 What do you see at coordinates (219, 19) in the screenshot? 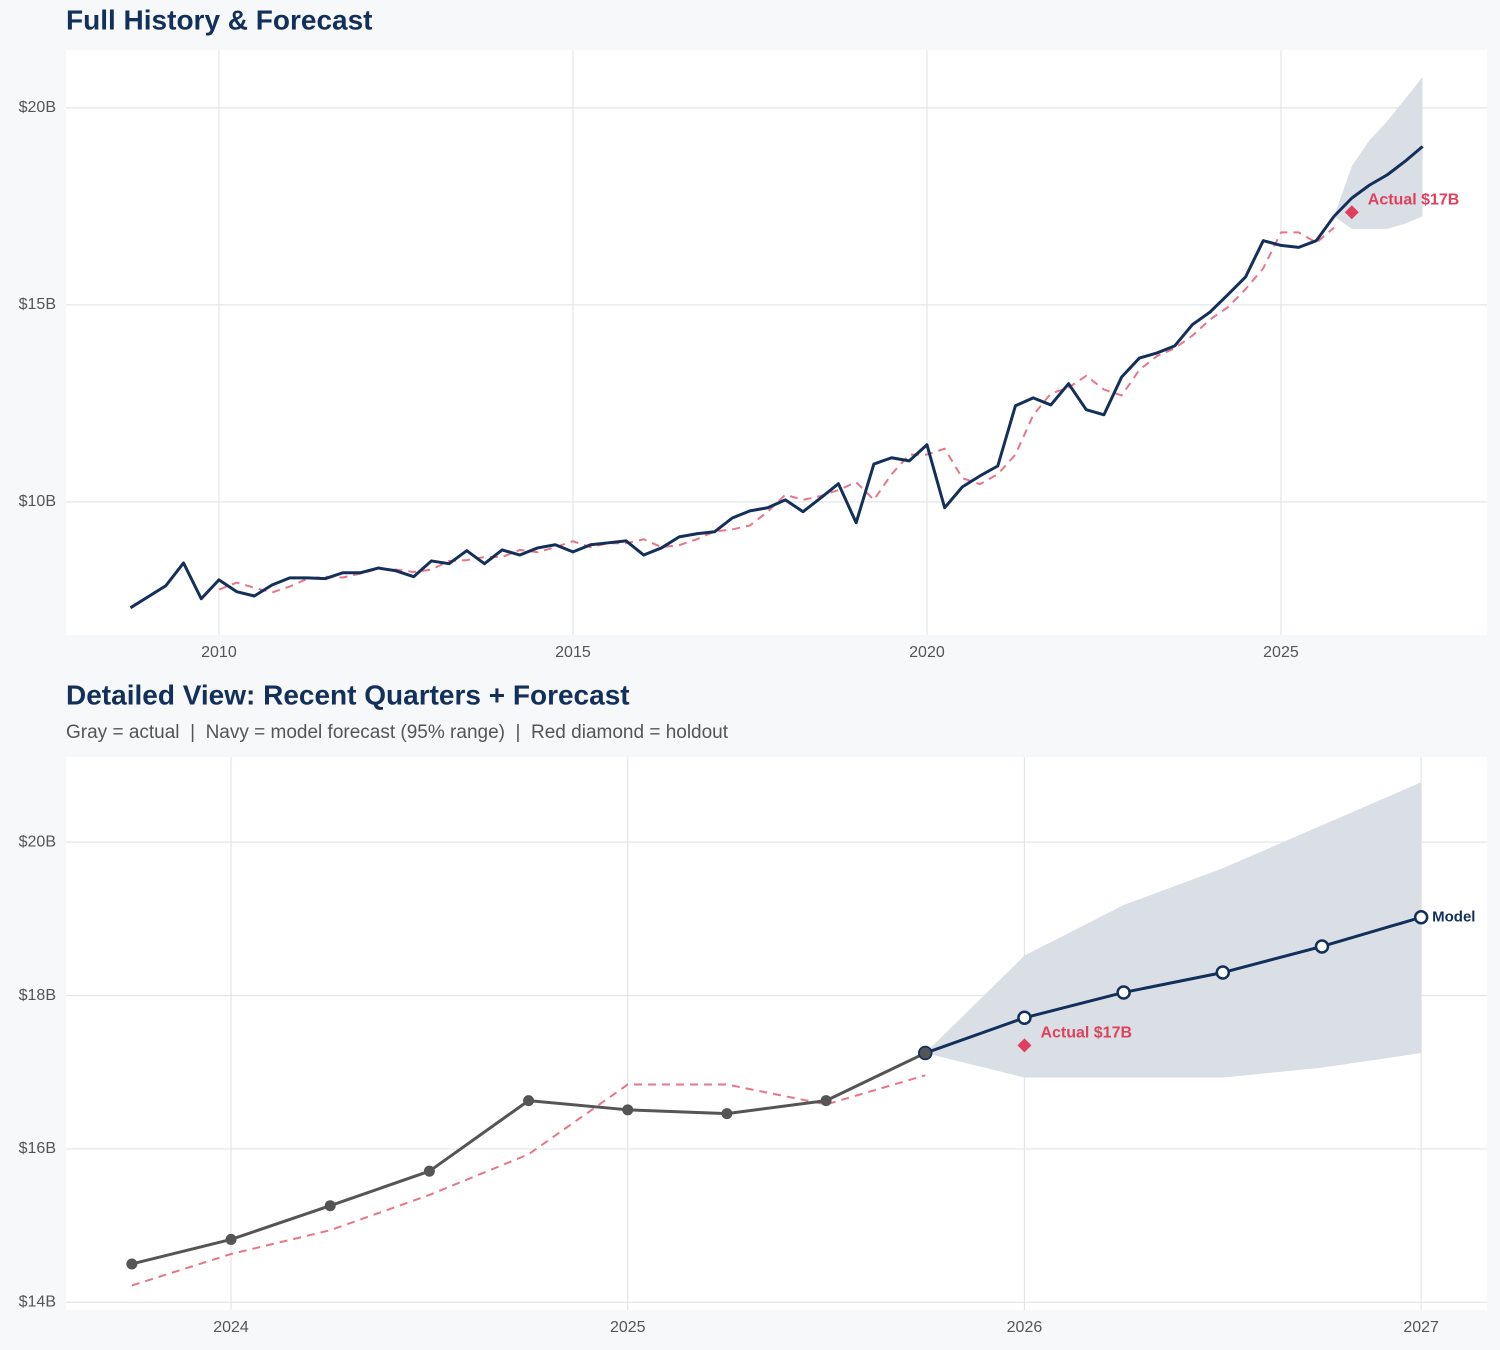
I see `chart-title: Full History & Forecast` at bounding box center [219, 19].